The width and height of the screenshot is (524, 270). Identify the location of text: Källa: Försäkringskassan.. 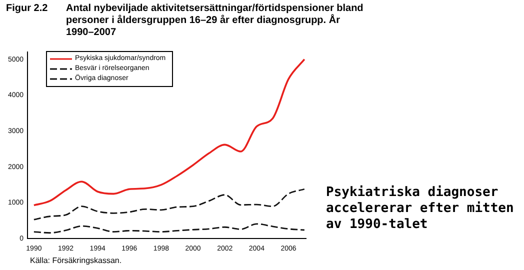
(76, 260).